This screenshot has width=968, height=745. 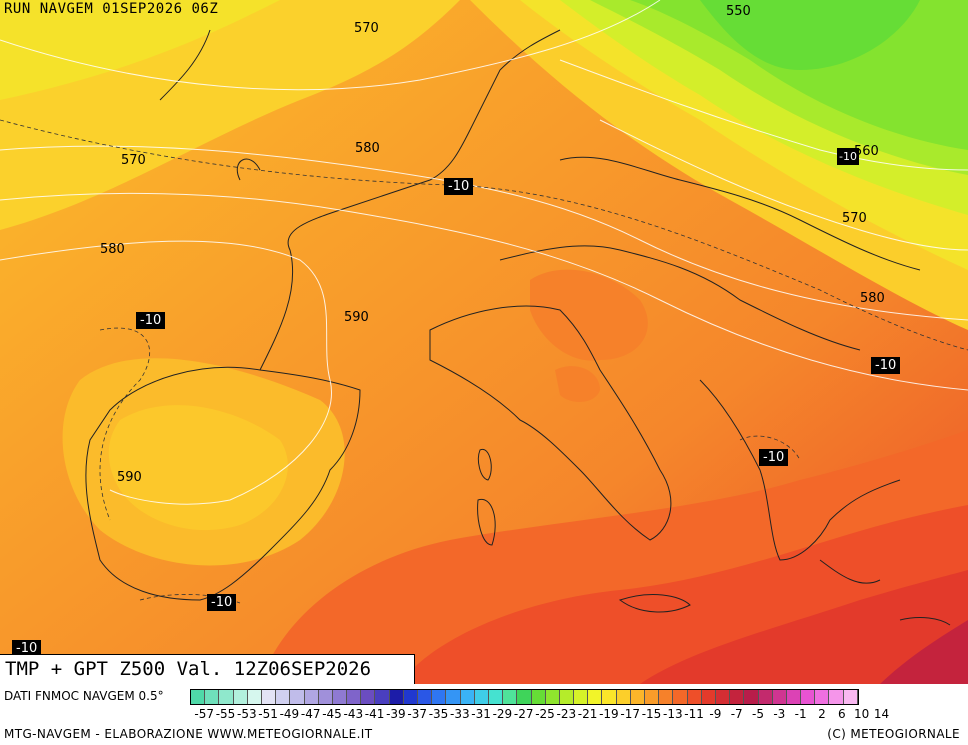 I want to click on tick-label: -41, so click(x=374, y=714).